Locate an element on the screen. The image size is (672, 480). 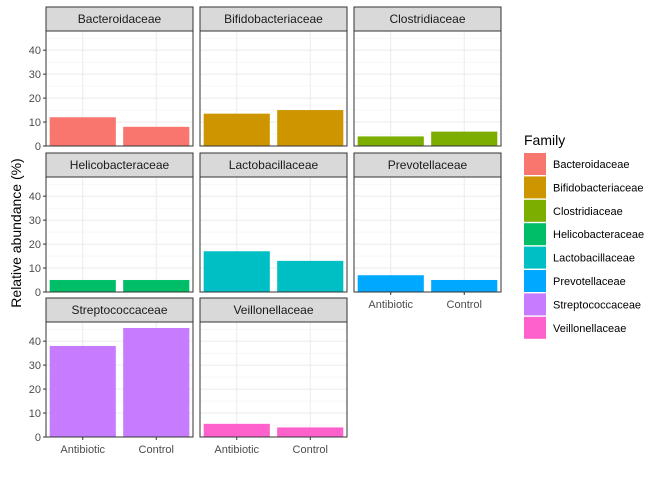
facet-label: Veillonellaceae is located at coordinates (273, 310).